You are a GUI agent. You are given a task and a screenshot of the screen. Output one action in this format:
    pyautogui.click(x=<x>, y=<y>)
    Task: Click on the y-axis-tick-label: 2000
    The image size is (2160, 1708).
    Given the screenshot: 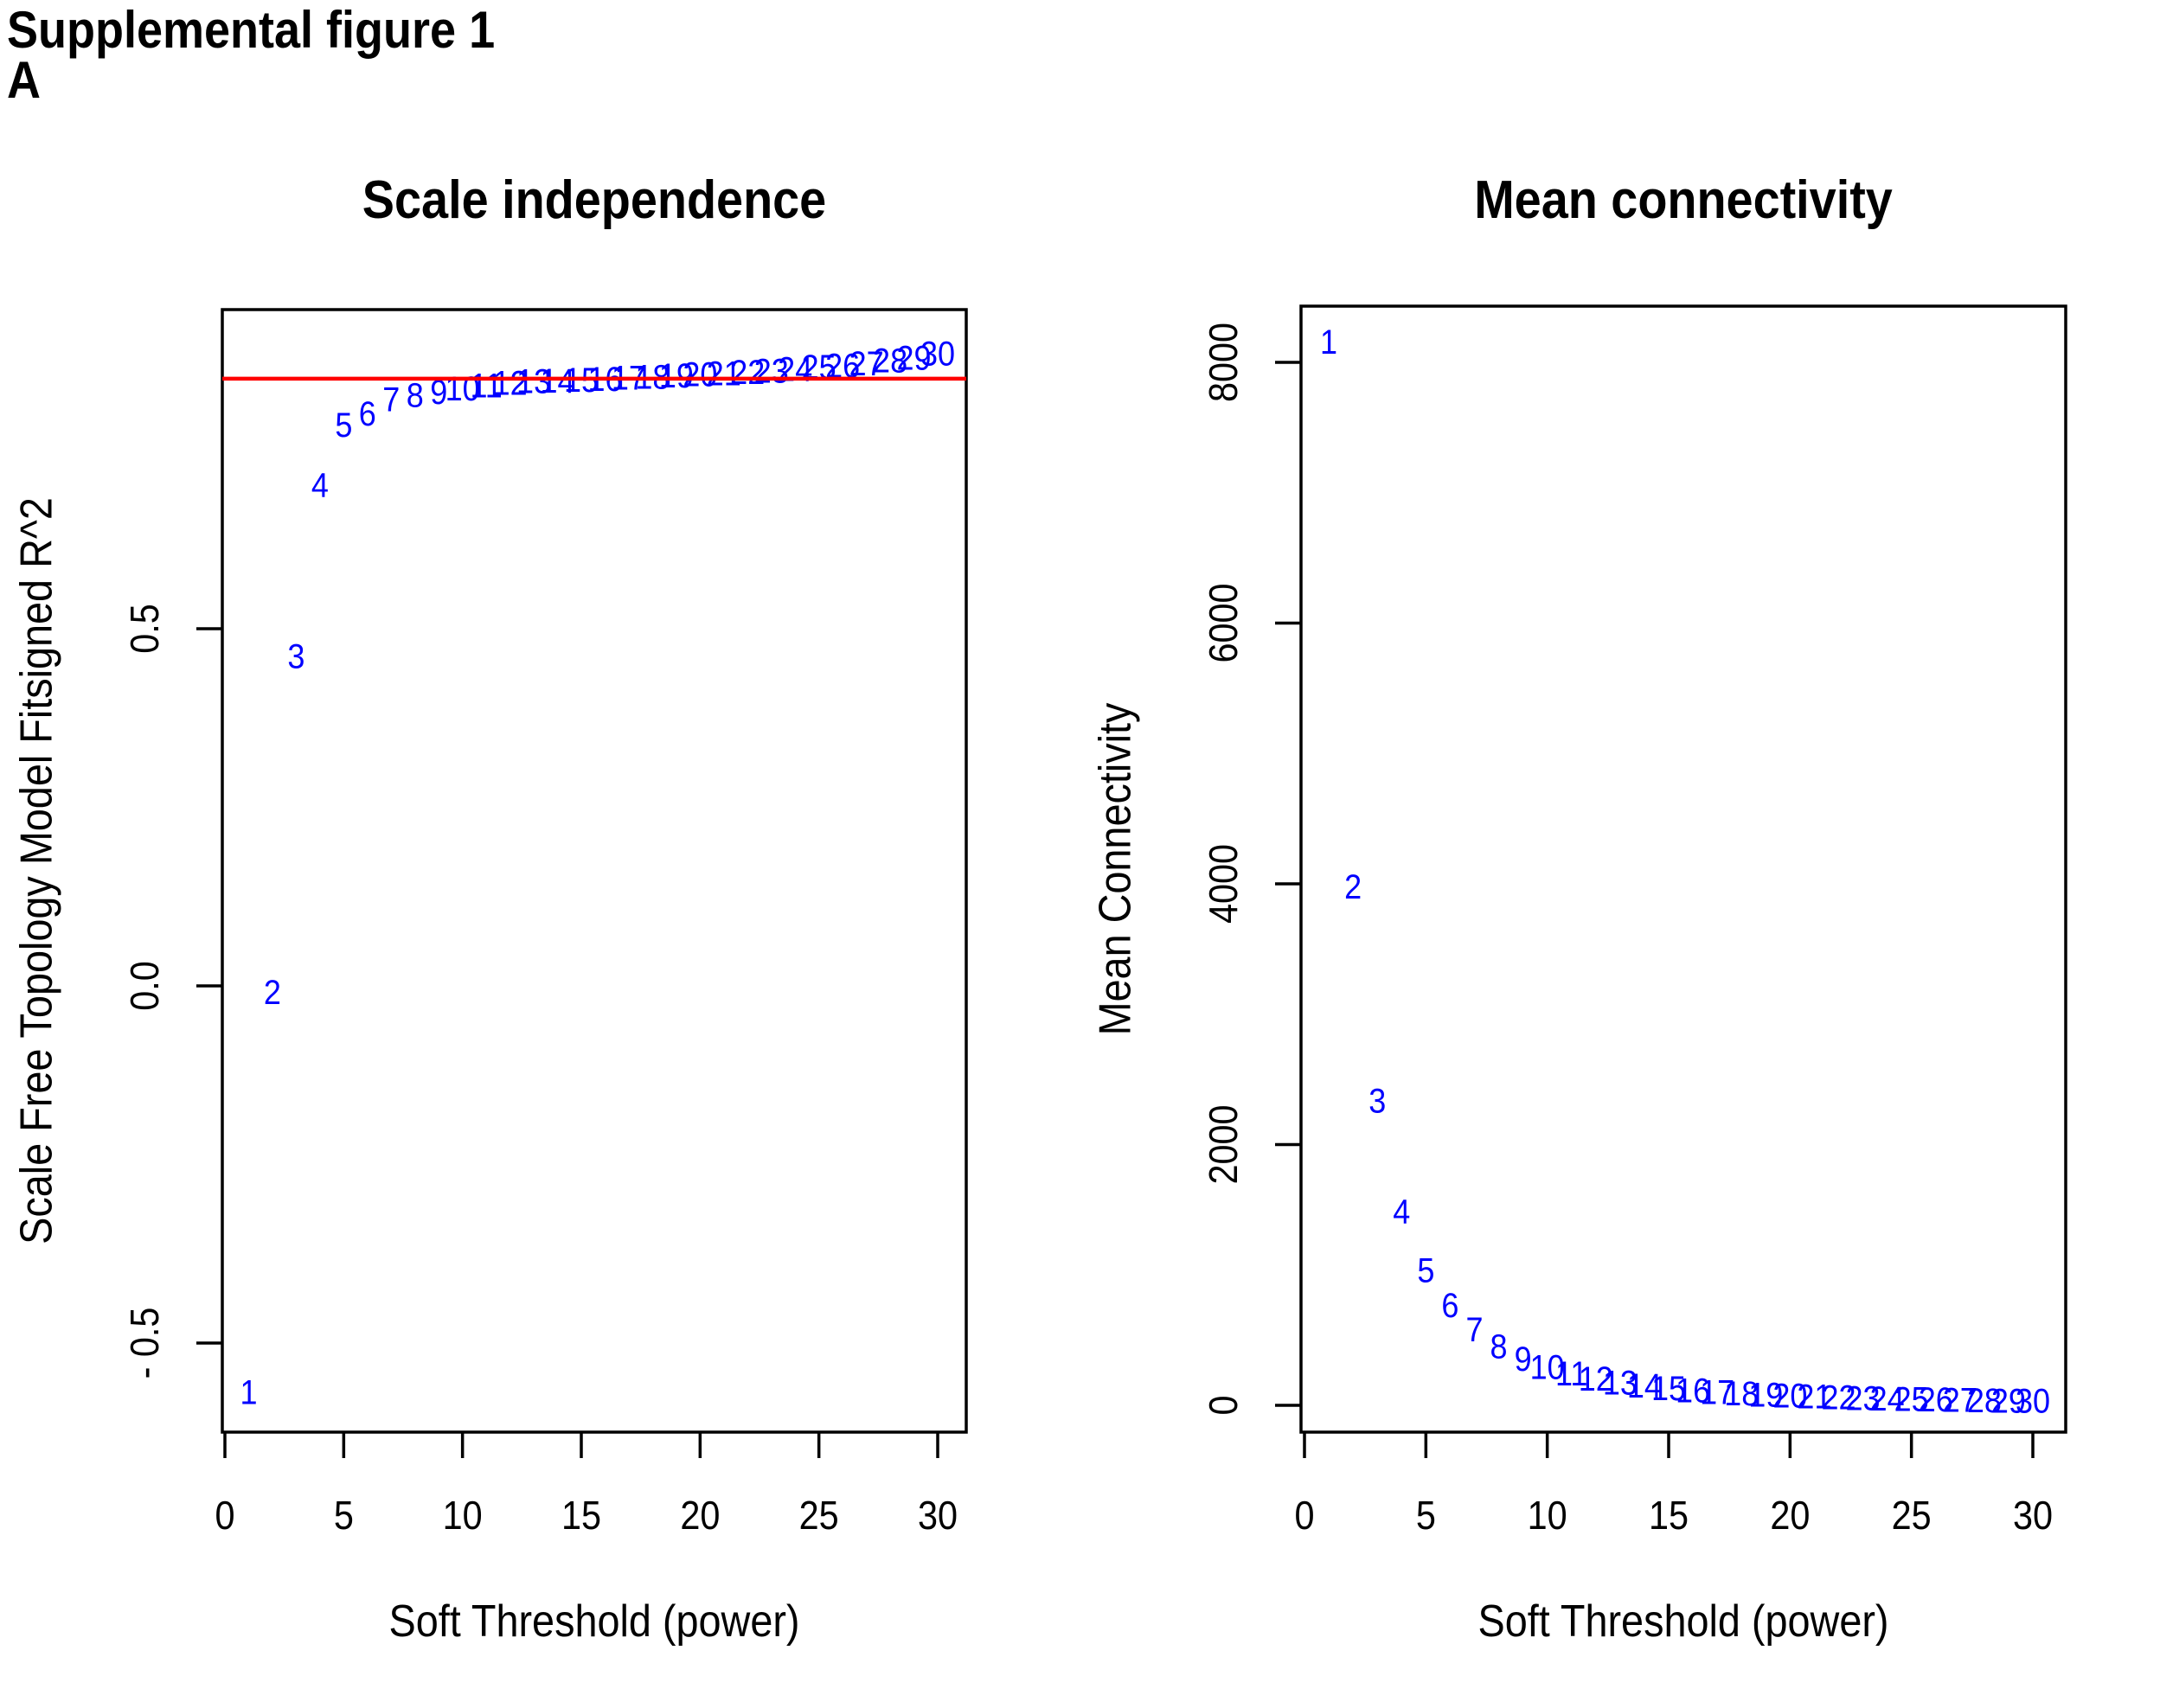 What is the action you would take?
    pyautogui.click(x=1224, y=1144)
    